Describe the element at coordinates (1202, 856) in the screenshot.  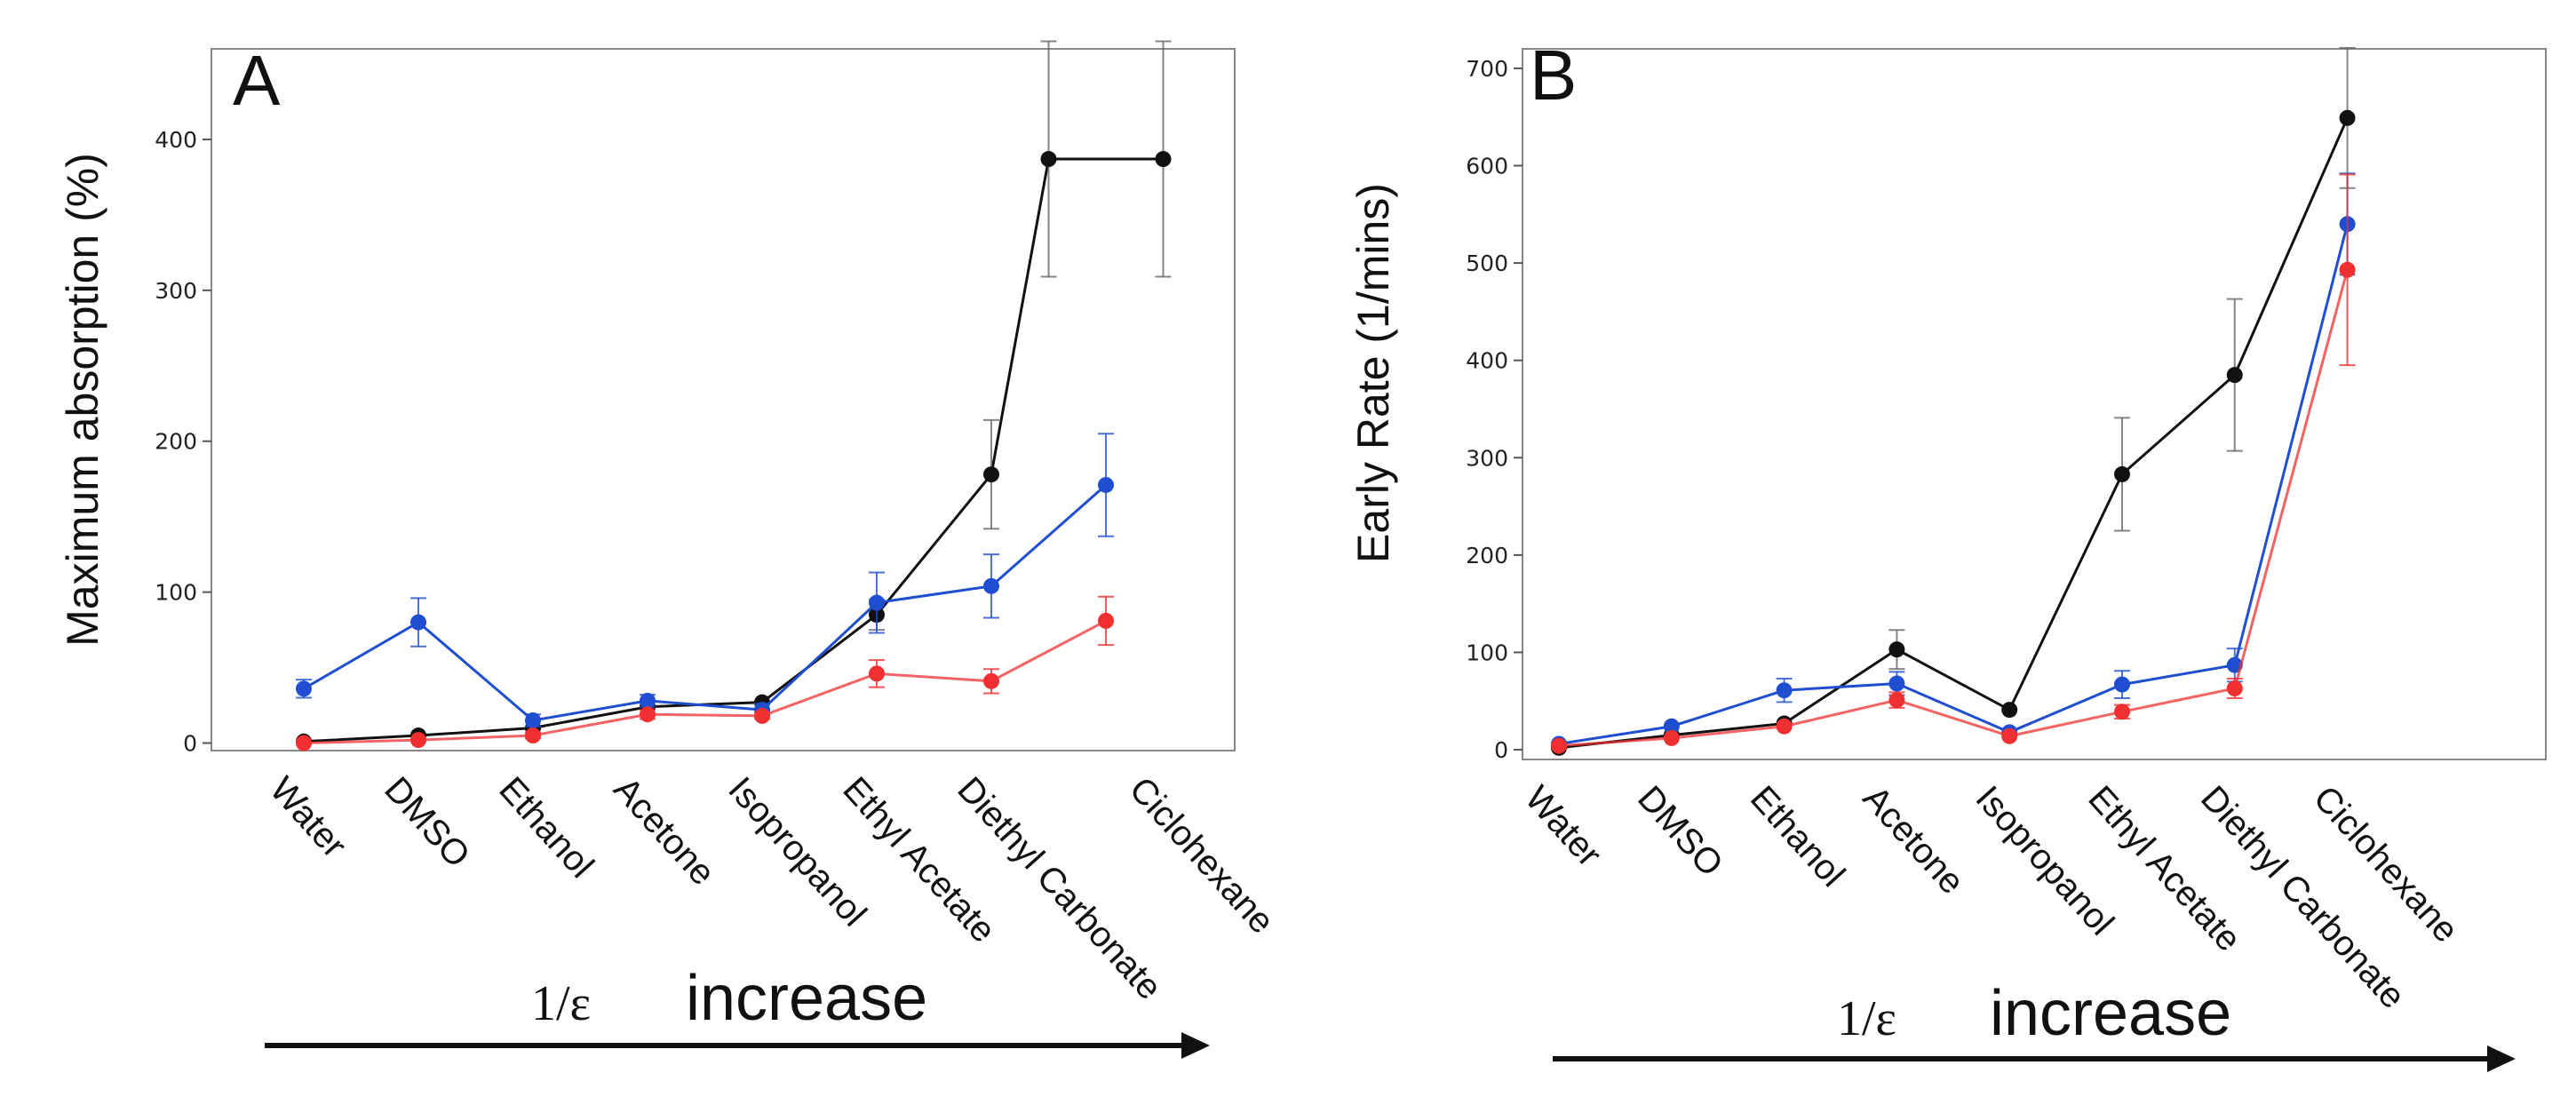
I see `category-label: Ciclohexane` at that location.